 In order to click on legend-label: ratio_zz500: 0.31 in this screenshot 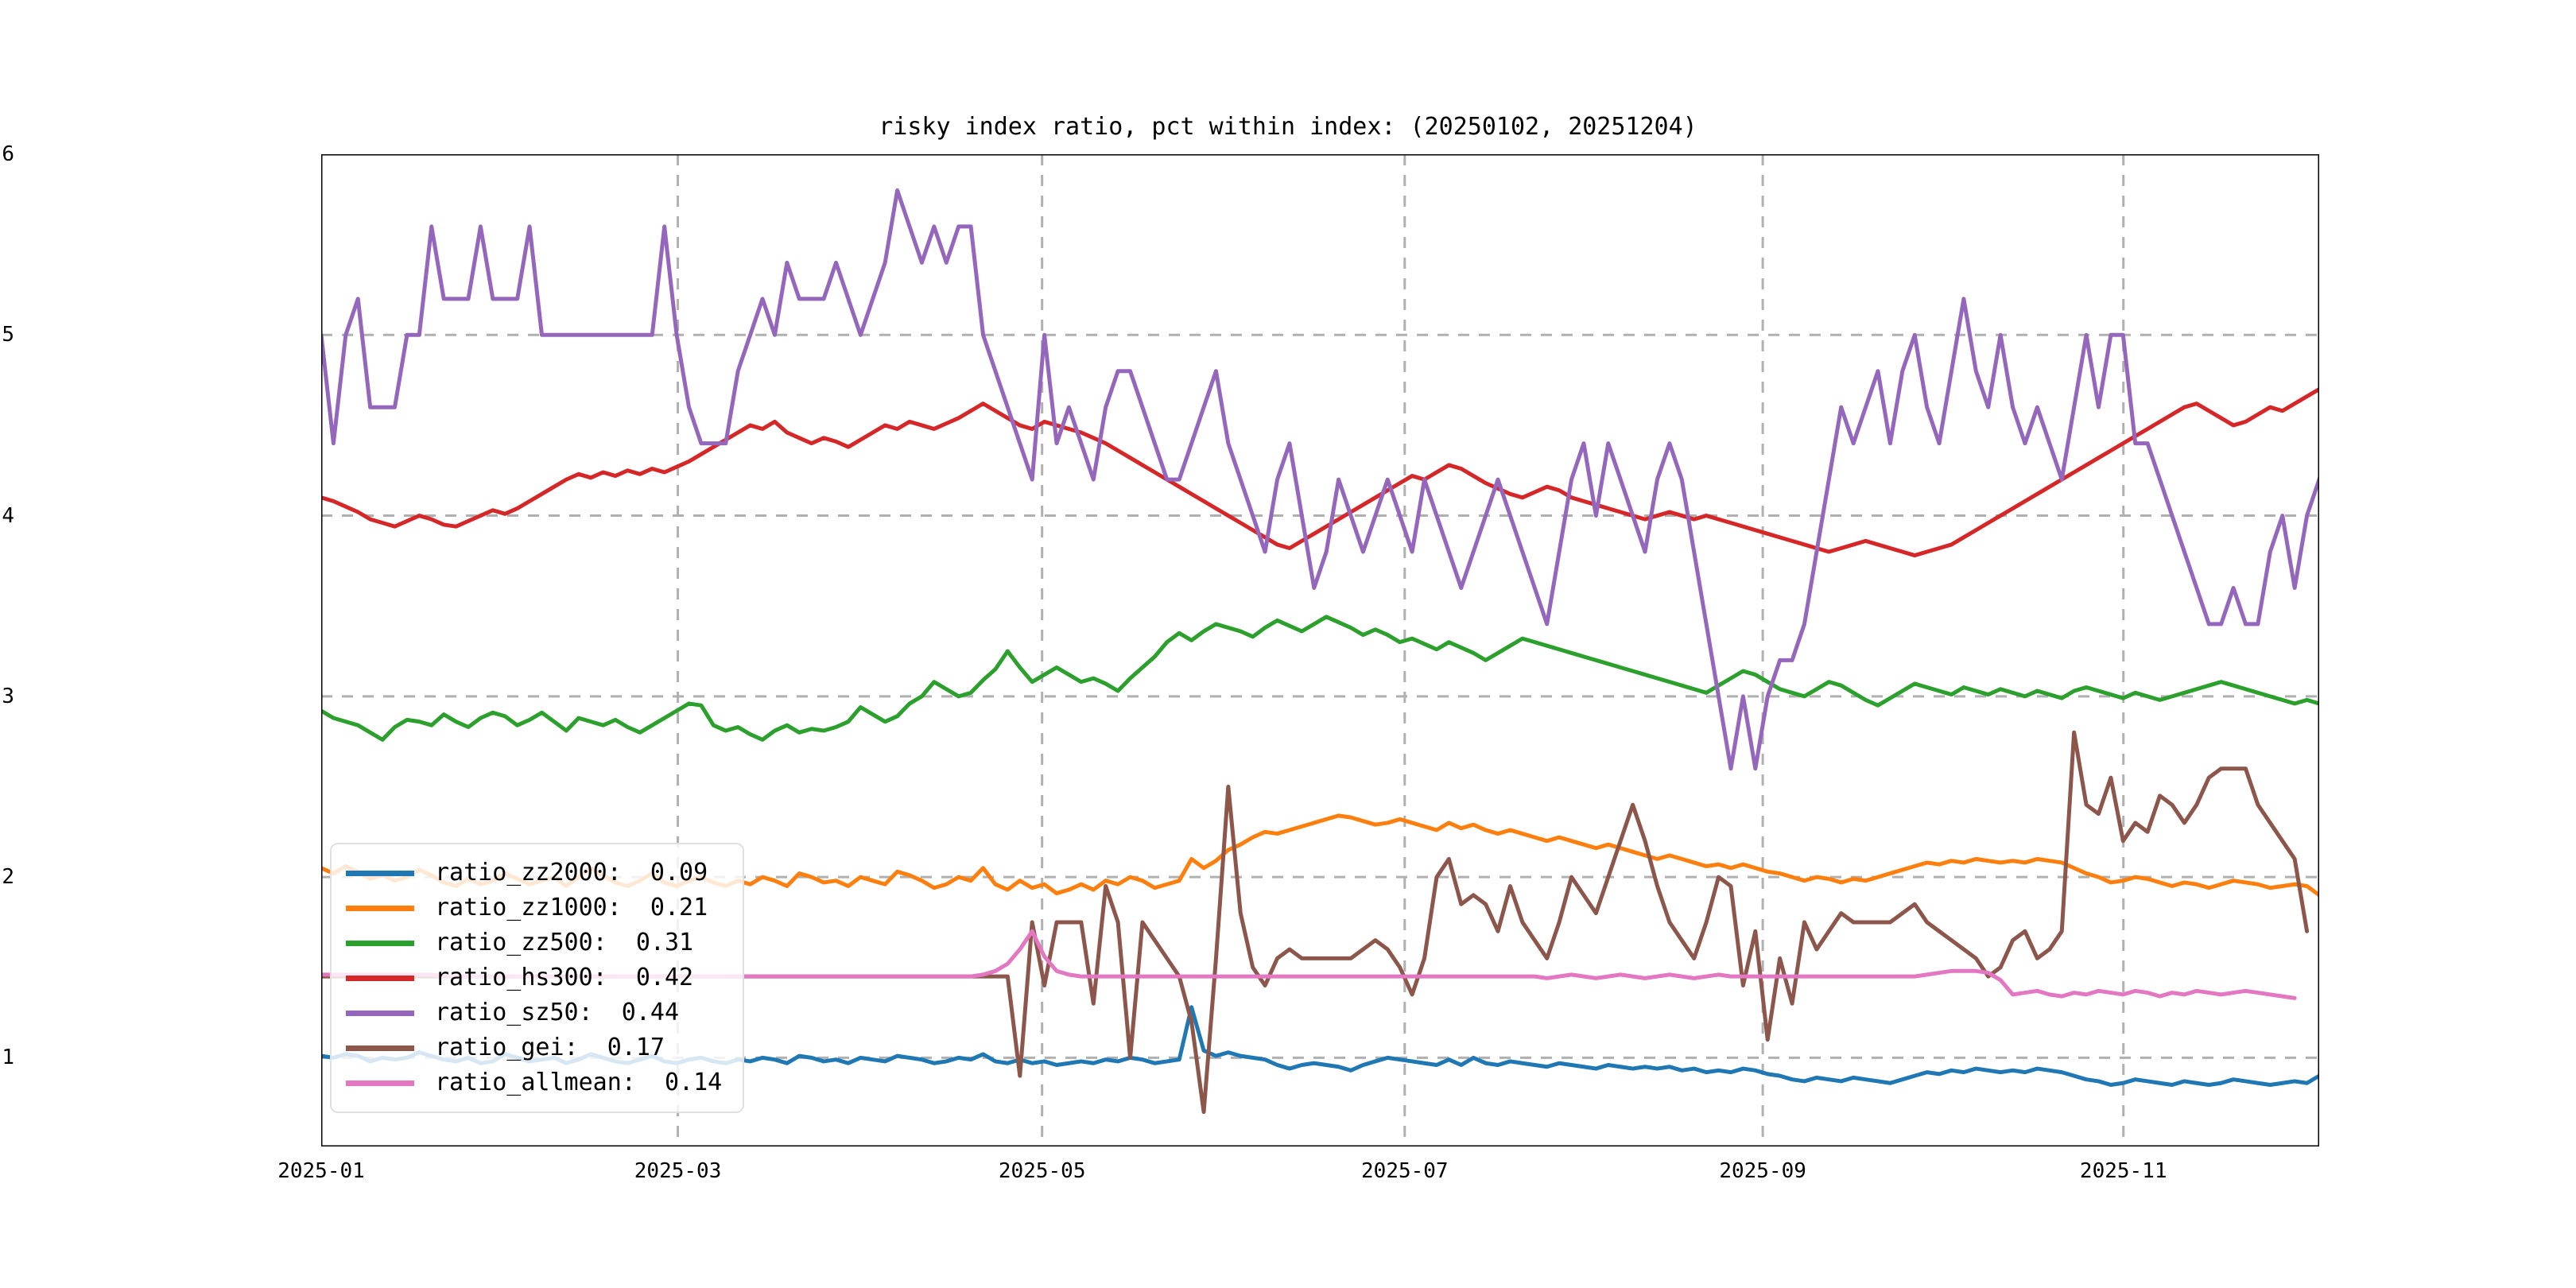, I will do `click(564, 943)`.